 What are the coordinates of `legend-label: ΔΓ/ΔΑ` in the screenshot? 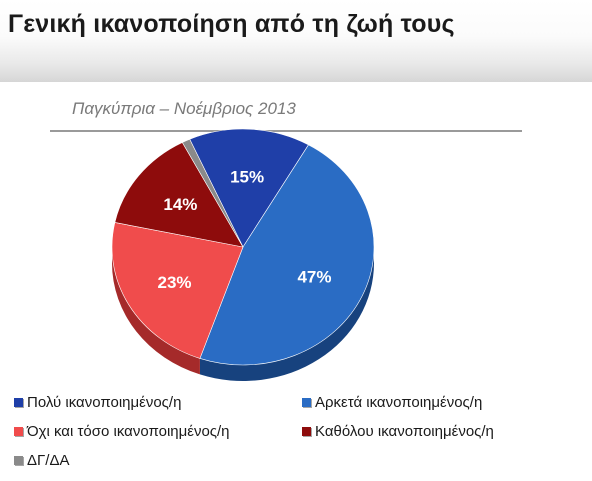 It's located at (48, 460).